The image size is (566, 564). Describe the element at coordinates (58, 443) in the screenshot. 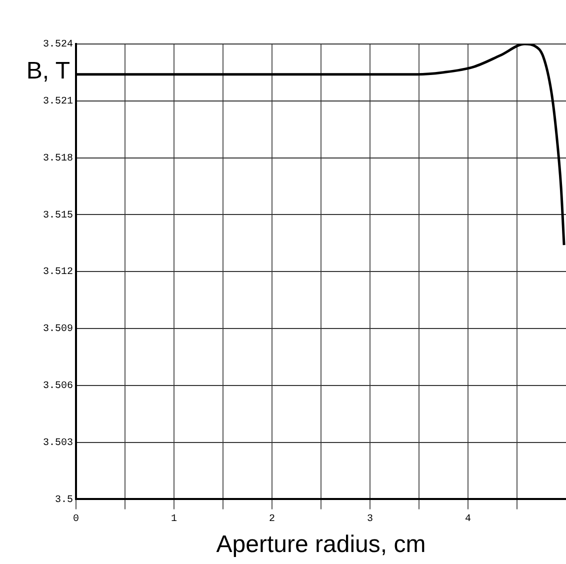

I see `y-tick-label: 3.503` at that location.